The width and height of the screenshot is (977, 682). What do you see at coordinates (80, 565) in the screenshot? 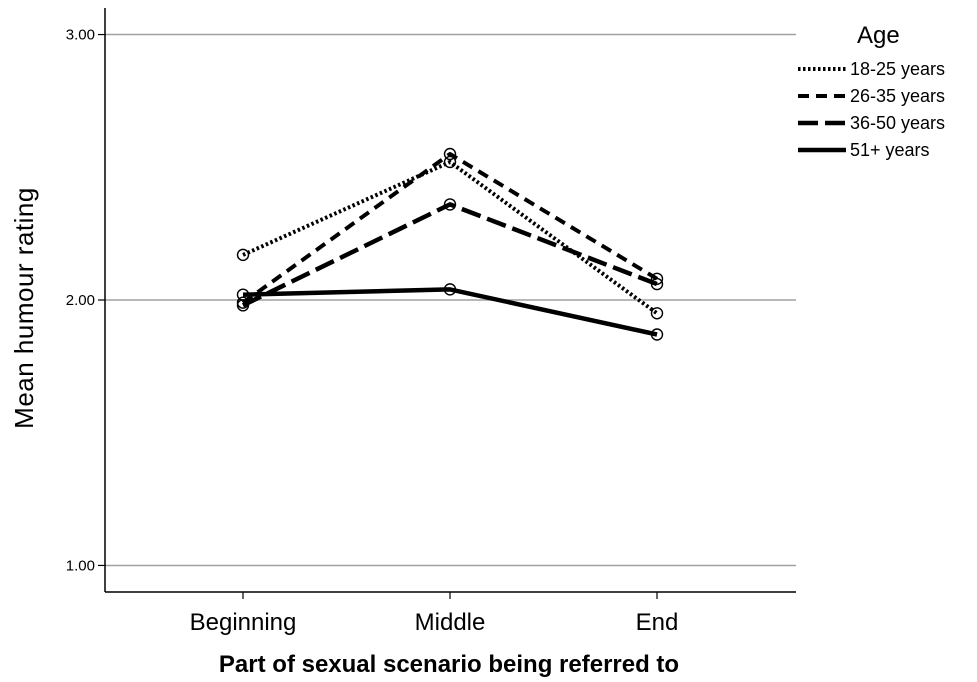
I see `y-tick-label: 1.00` at bounding box center [80, 565].